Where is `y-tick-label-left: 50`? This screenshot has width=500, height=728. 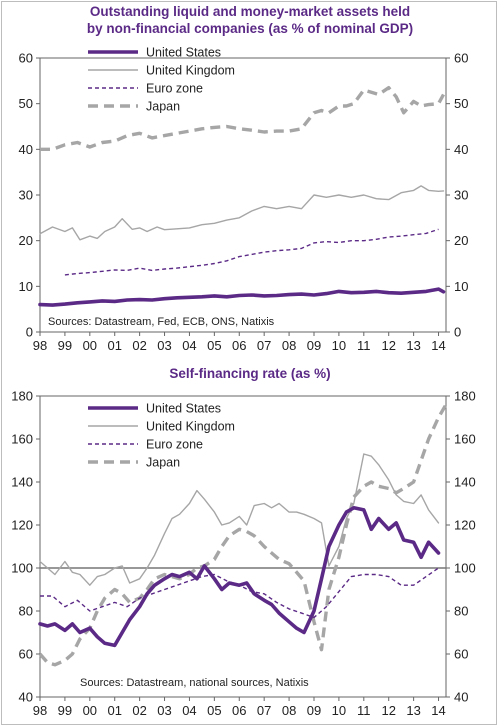
y-tick-label-left: 50 is located at coordinates (26, 103).